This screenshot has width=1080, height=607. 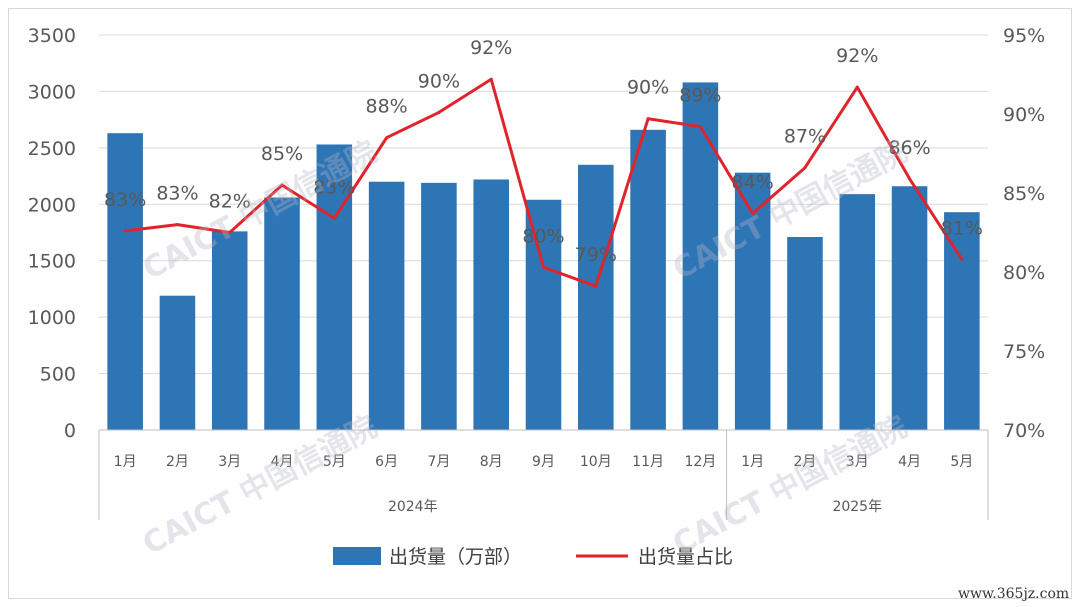 What do you see at coordinates (491, 462) in the screenshot?
I see `x-tick-label: 8月` at bounding box center [491, 462].